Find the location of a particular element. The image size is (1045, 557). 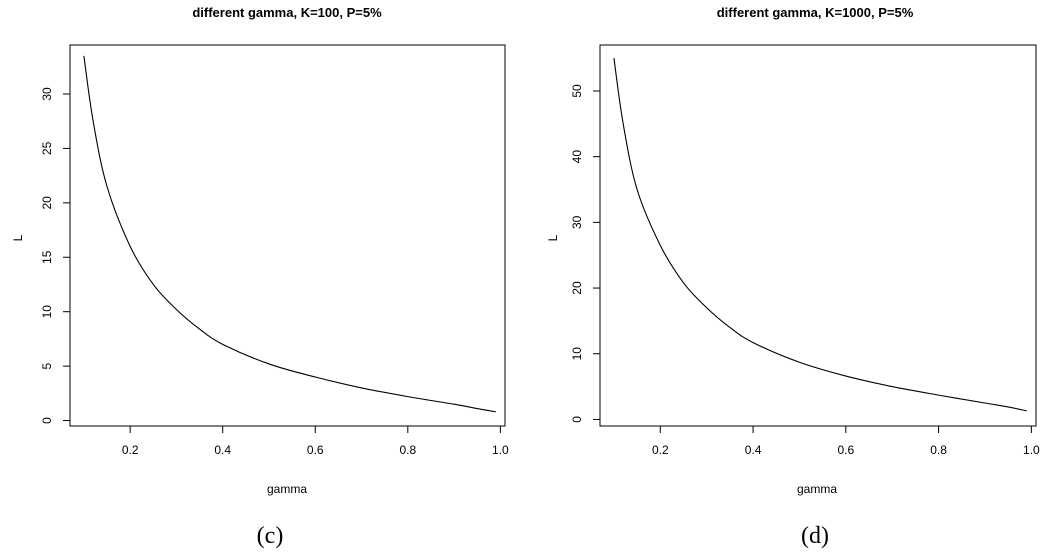

y-tick-label: 50 is located at coordinates (577, 91).